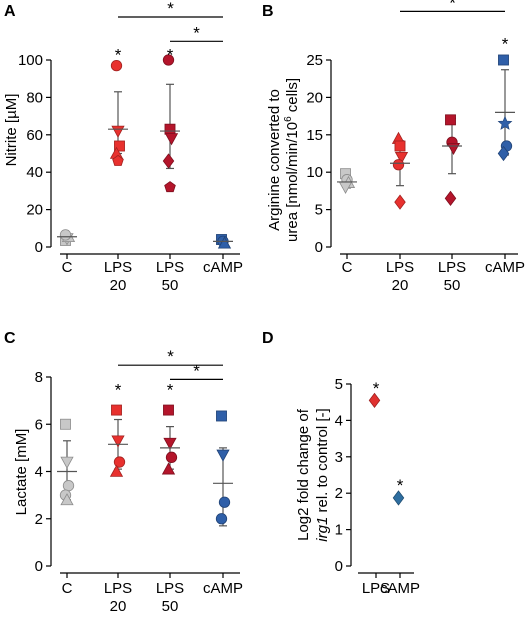 This screenshot has width=526, height=630. Describe the element at coordinates (268, 338) in the screenshot. I see `panel-d-letter: D` at that location.